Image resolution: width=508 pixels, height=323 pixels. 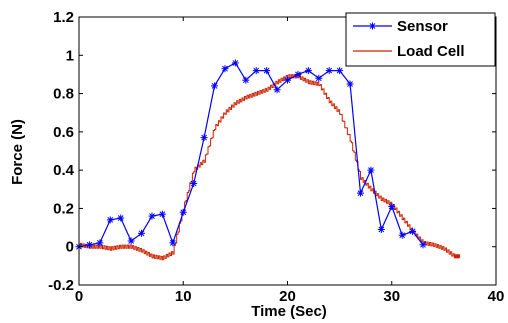 What do you see at coordinates (431, 51) in the screenshot?
I see `legend-loadcell-label: Load Cell` at bounding box center [431, 51].